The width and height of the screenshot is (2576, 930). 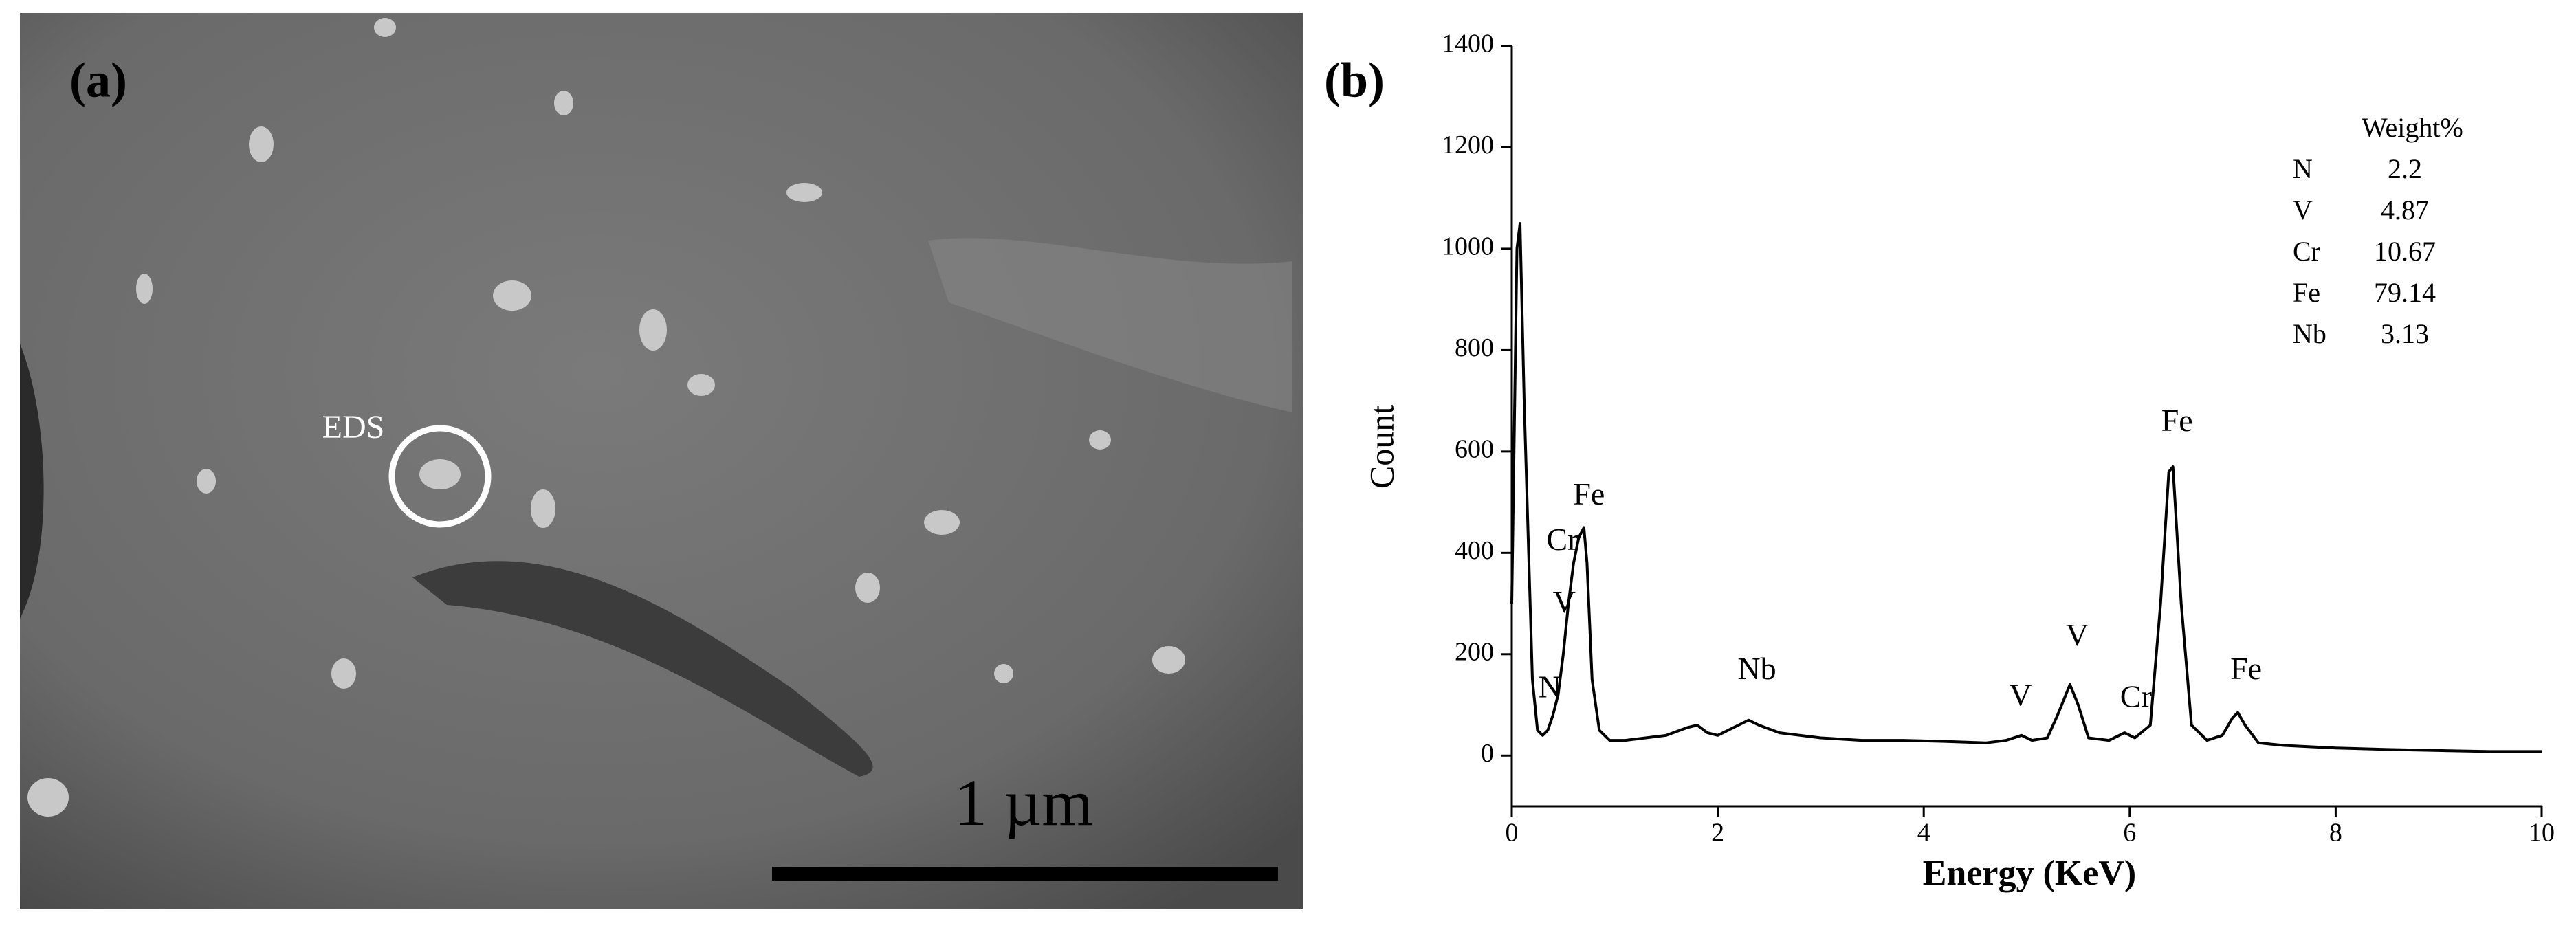 What do you see at coordinates (2405, 210) in the screenshot?
I see `table-value: 4.87` at bounding box center [2405, 210].